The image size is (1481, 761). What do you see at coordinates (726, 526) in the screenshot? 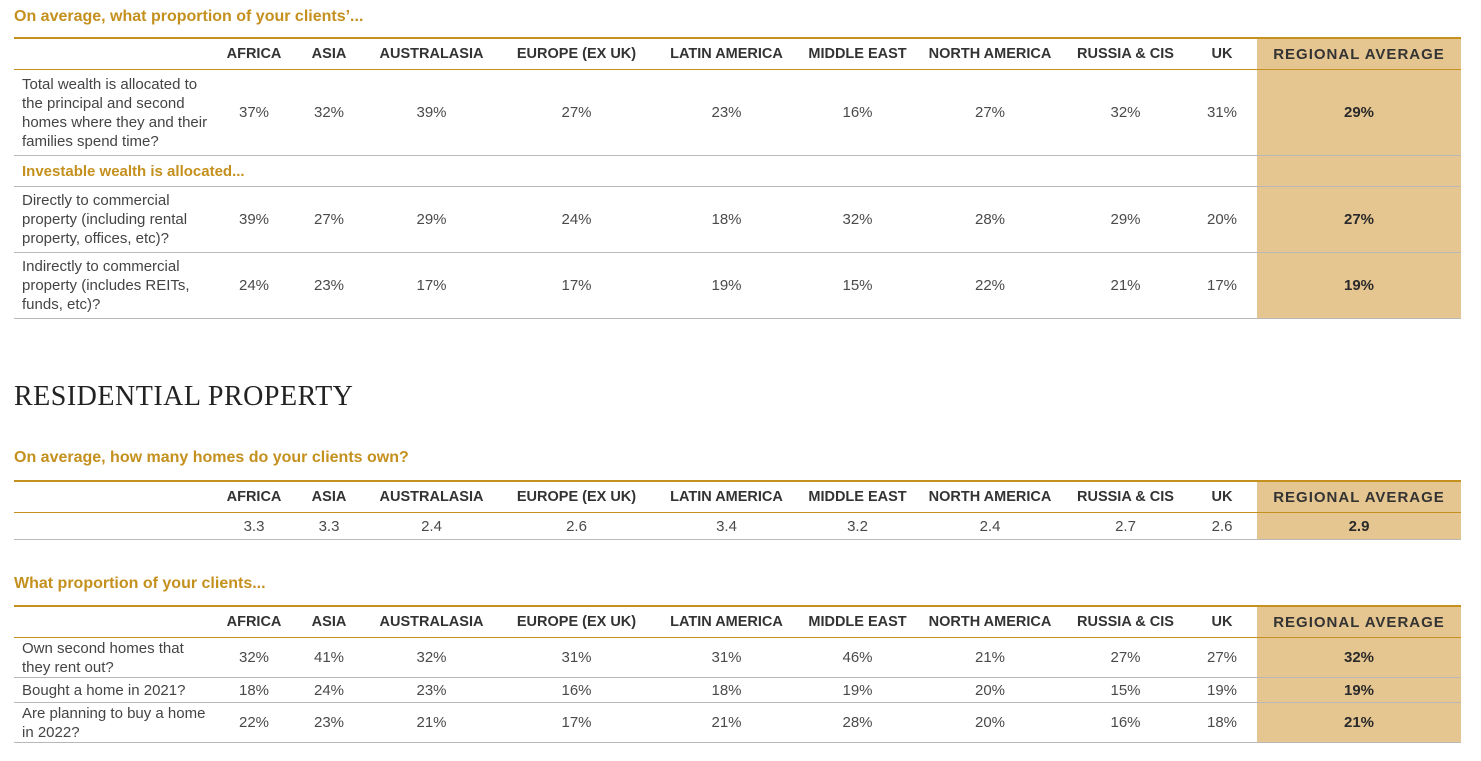
I see `cell-latin-america: 3.4` at bounding box center [726, 526].